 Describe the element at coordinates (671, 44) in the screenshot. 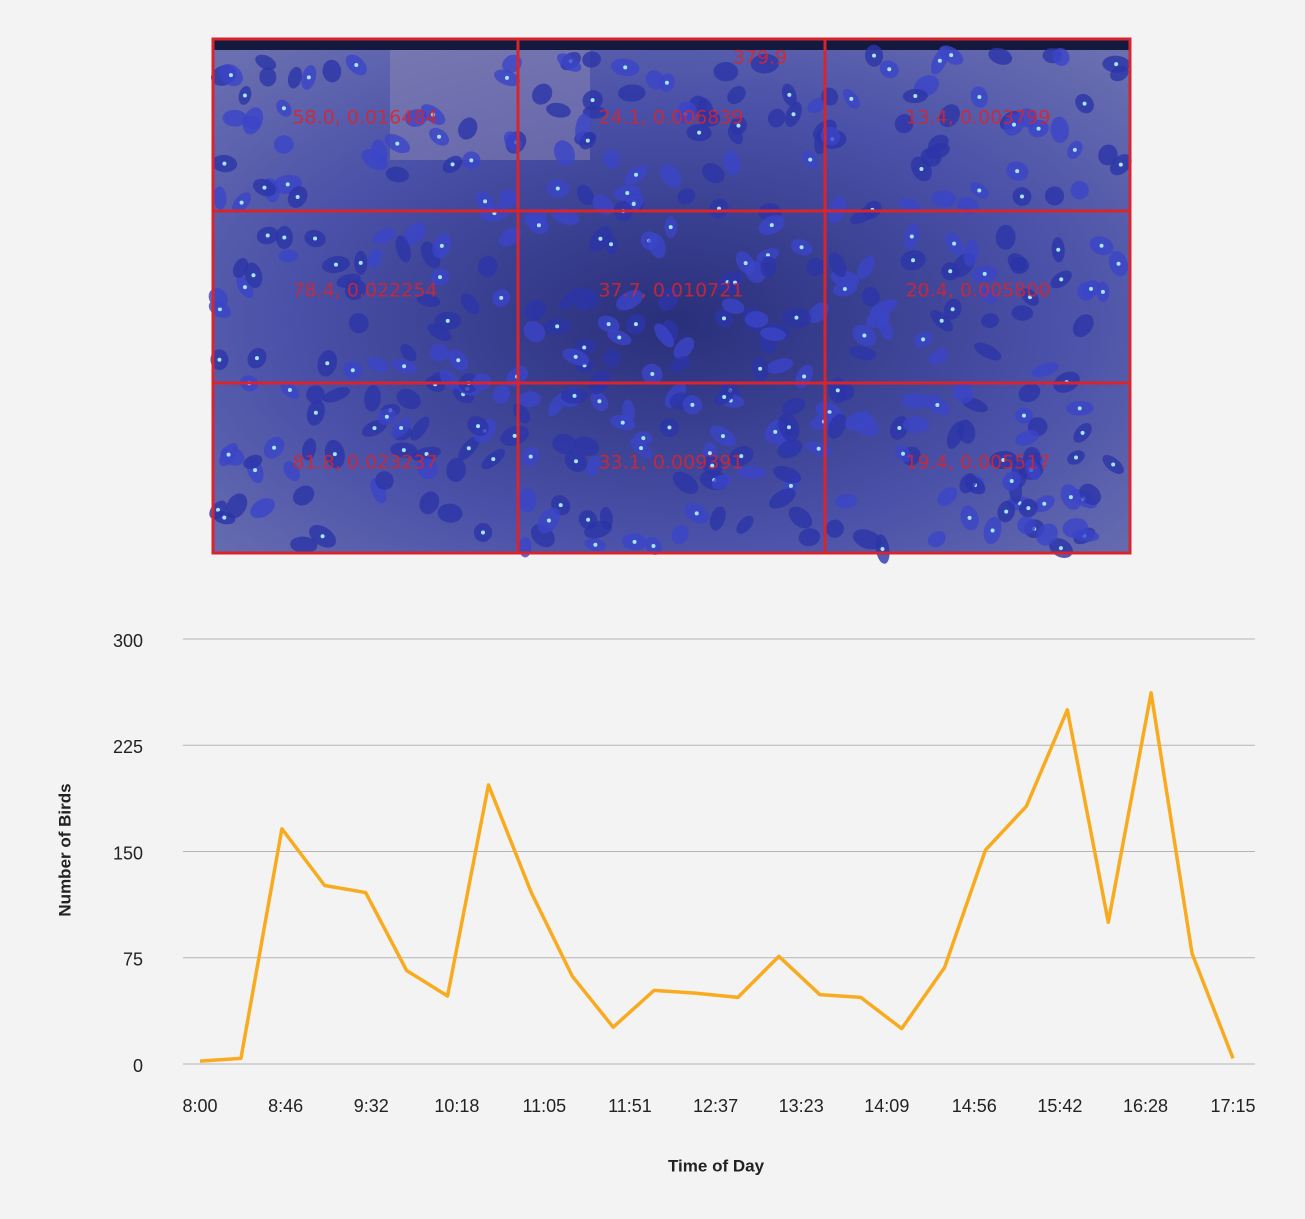

I see `timestamp-bar` at that location.